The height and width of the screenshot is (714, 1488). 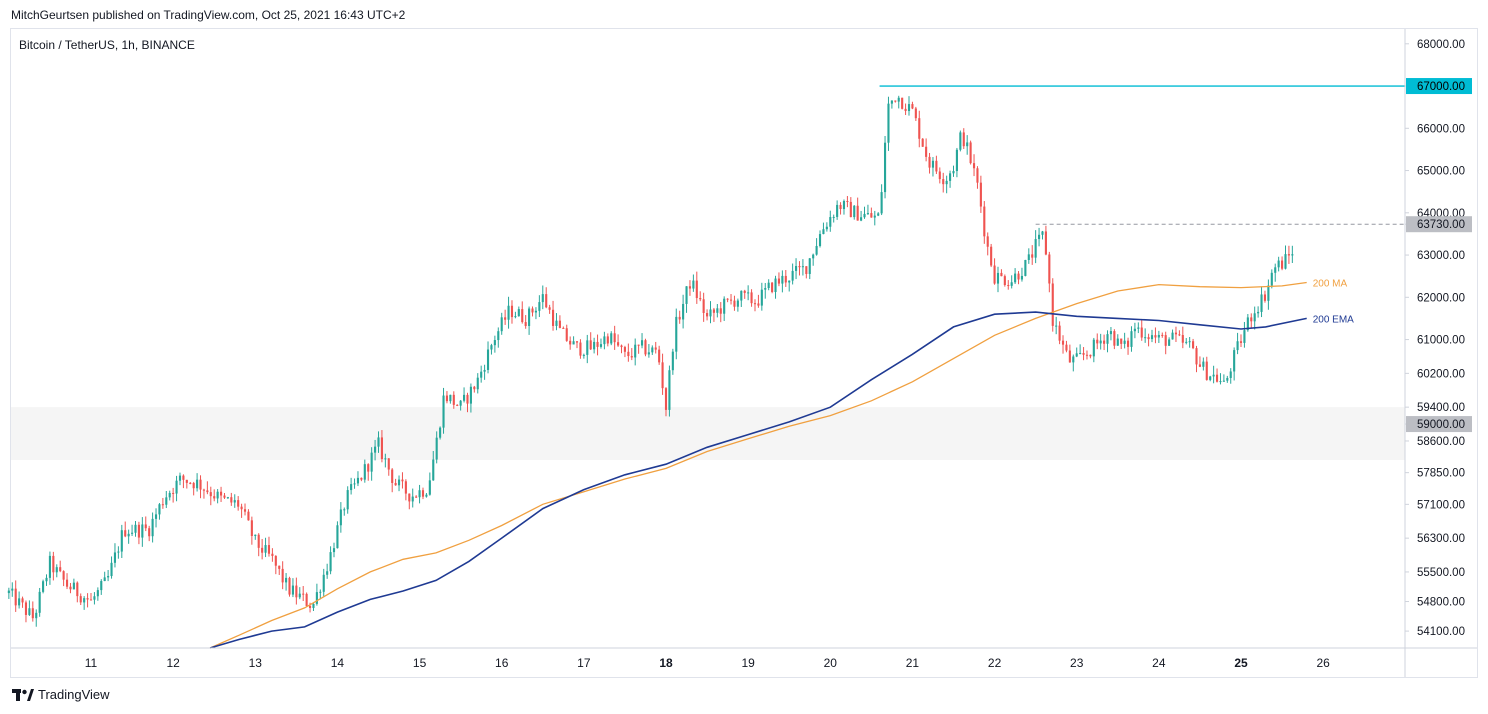 I want to click on price-tick-label: 62000.00, so click(x=1441, y=298).